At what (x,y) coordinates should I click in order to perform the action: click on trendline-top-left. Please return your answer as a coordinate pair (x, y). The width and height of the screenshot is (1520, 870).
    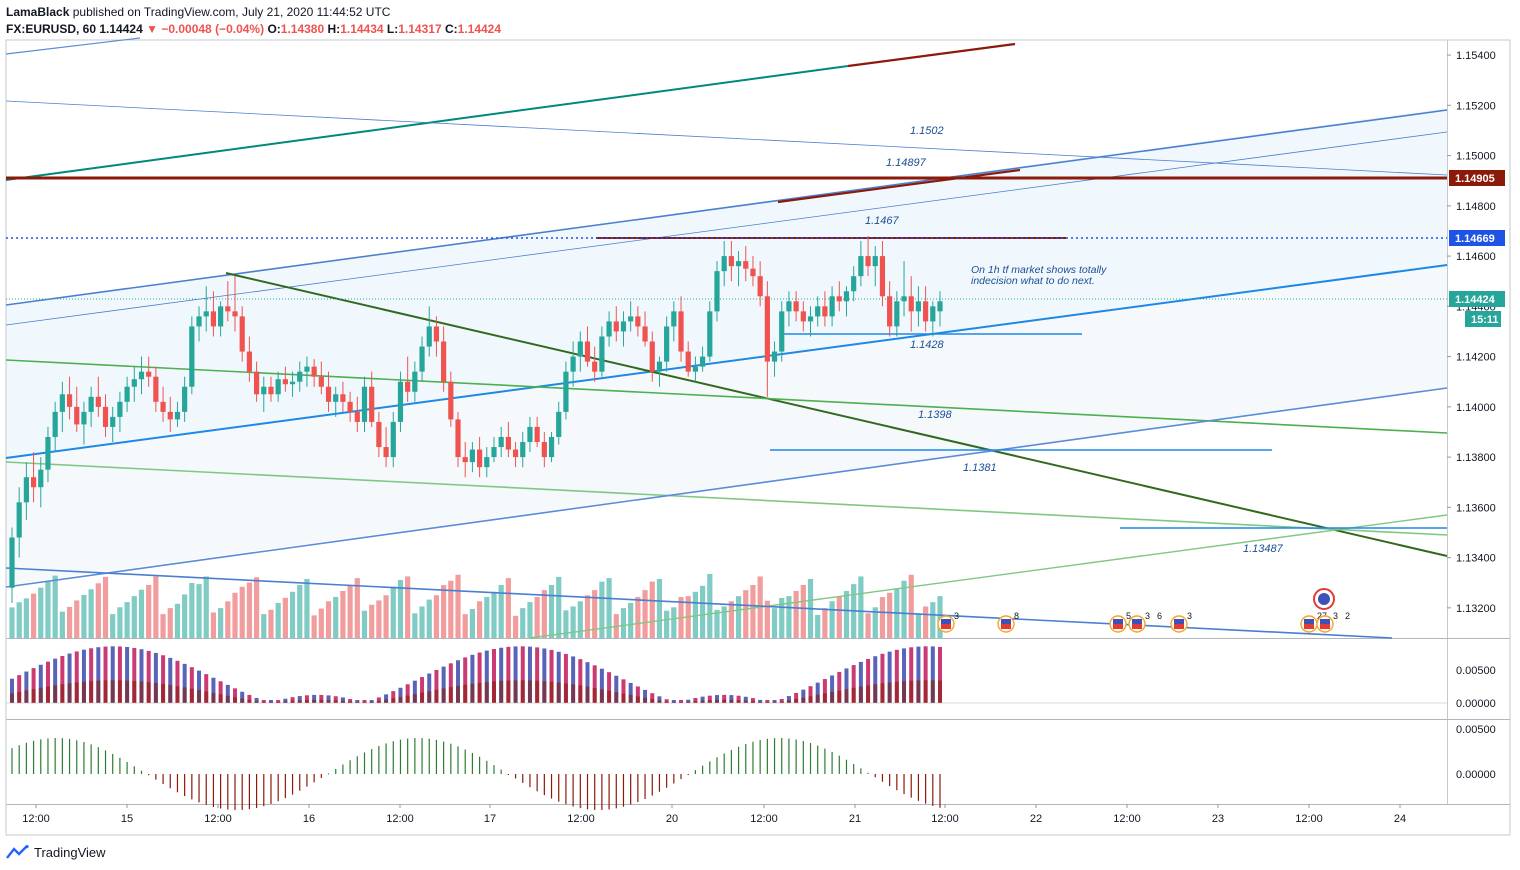
    Looking at the image, I should click on (73, 46).